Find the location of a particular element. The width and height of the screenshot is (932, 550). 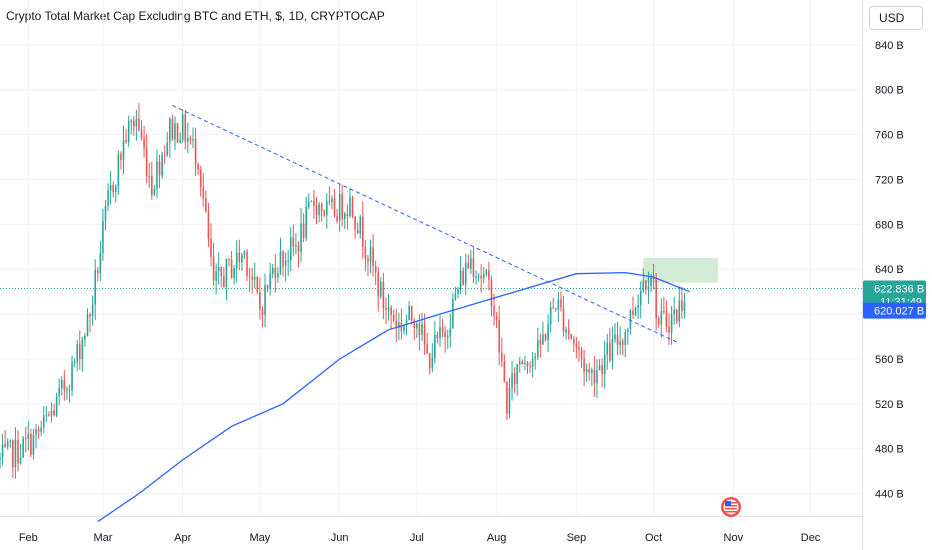

x-tick-label: Oct is located at coordinates (653, 538).